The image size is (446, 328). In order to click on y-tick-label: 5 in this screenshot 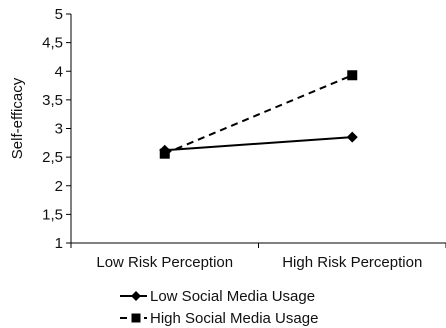, I will do `click(59, 14)`.